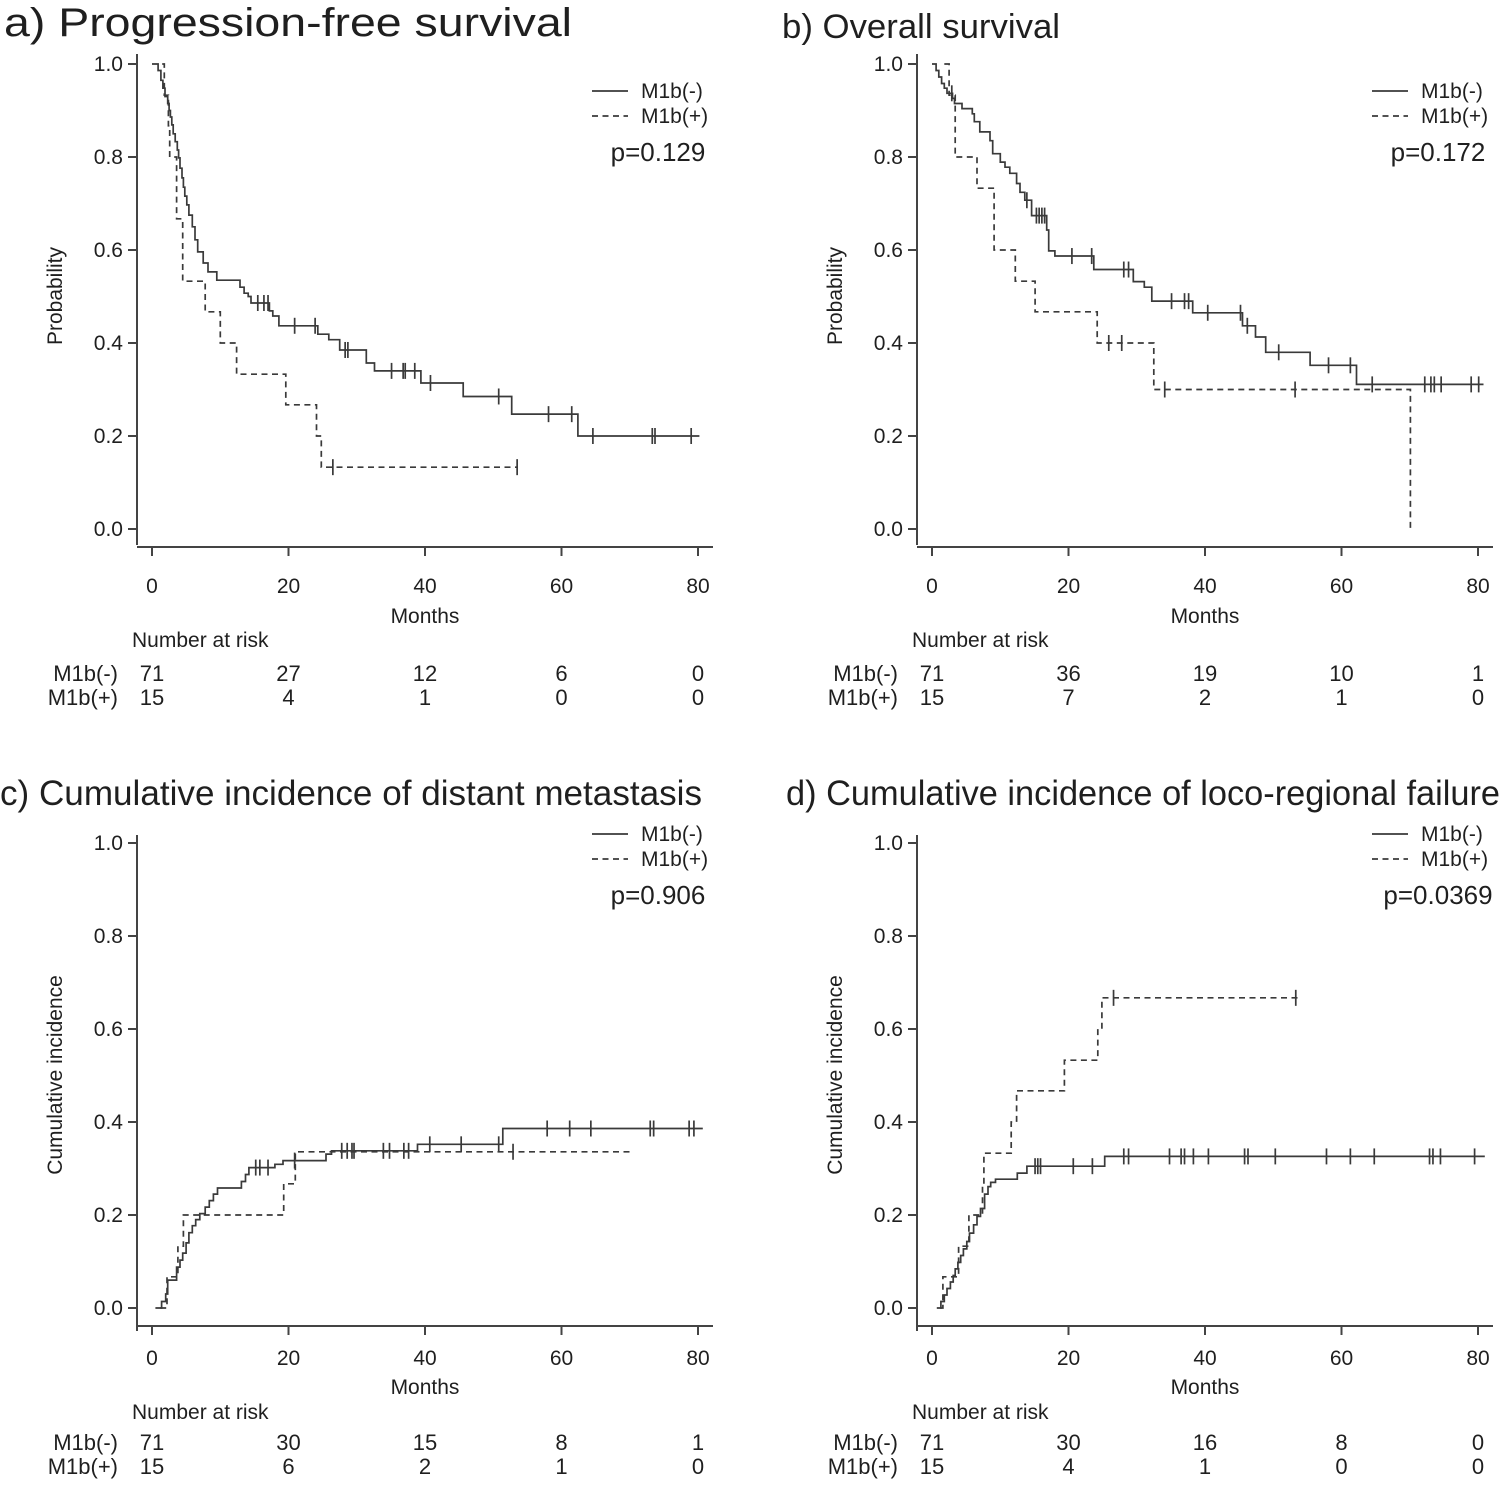 The width and height of the screenshot is (1500, 1486). I want to click on risk-count: 10, so click(1341, 673).